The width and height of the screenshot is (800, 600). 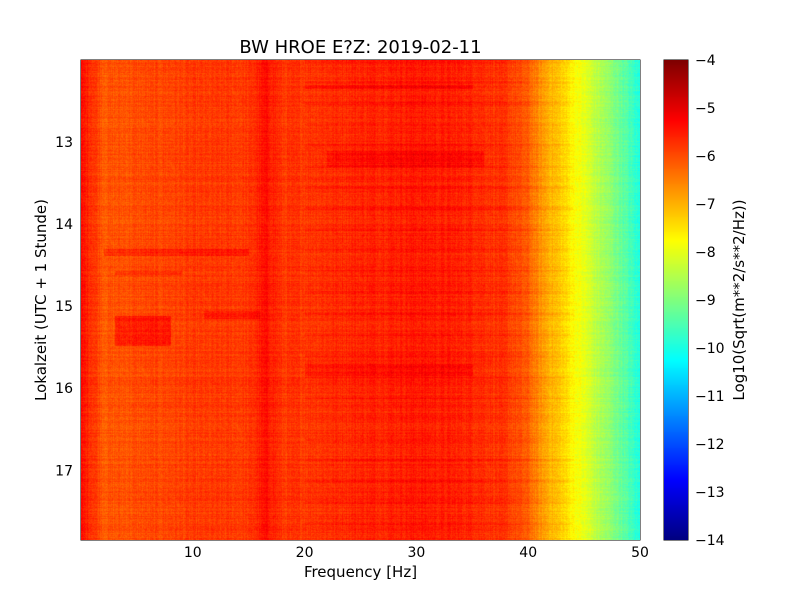 I want to click on colorbar-label: Log10(Sqrt(m**2/s**2/Hz)), so click(x=739, y=299).